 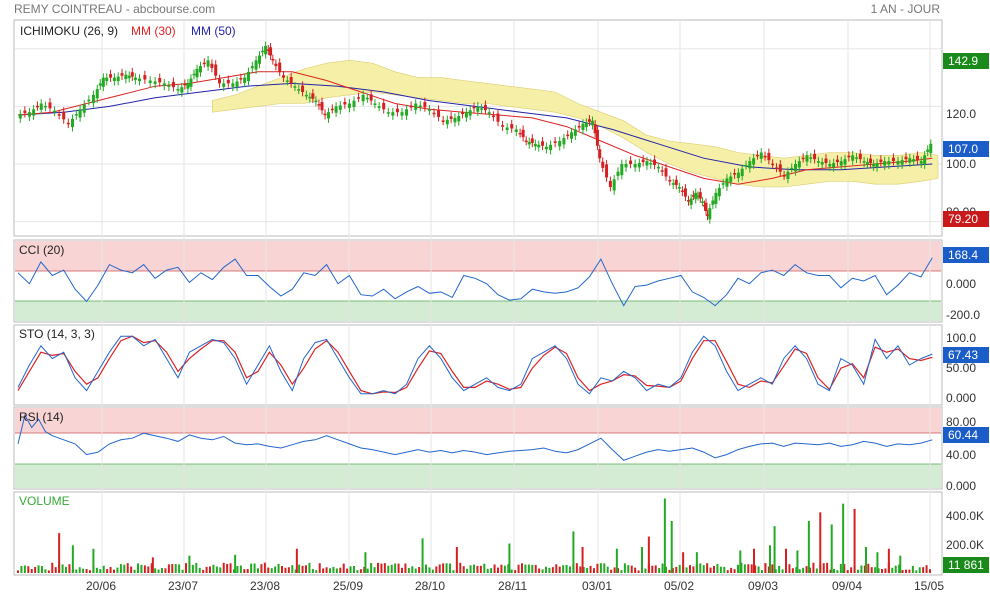 What do you see at coordinates (475, 437) in the screenshot?
I see `rsi-line` at bounding box center [475, 437].